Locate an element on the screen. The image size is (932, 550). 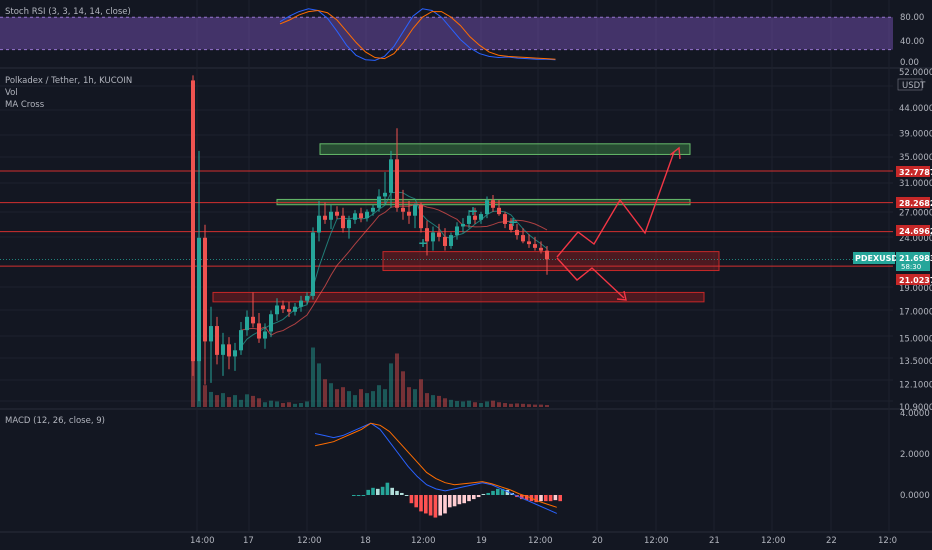
symbol-title: Polkadex / Tether, 1h, KUCOIN is located at coordinates (68, 81).